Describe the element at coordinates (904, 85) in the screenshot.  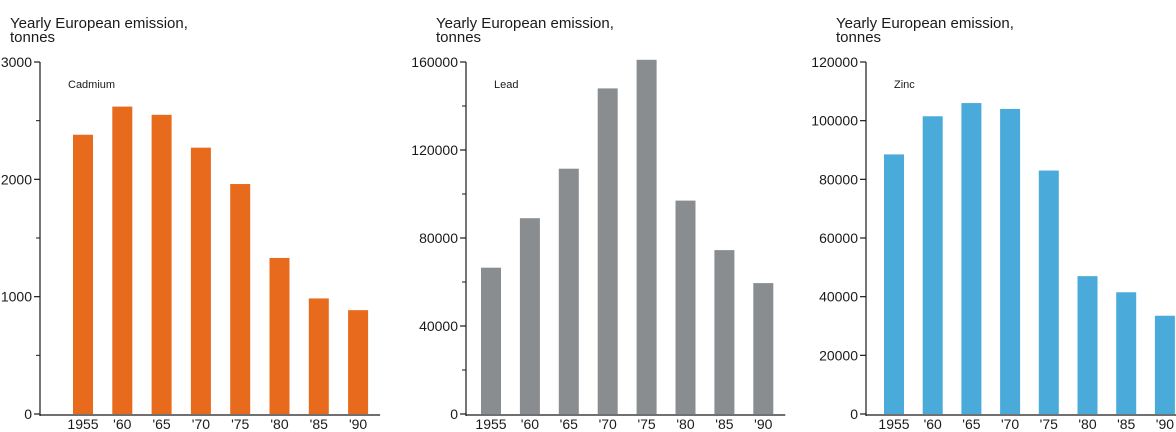
I see `panel-label: Zinc` at that location.